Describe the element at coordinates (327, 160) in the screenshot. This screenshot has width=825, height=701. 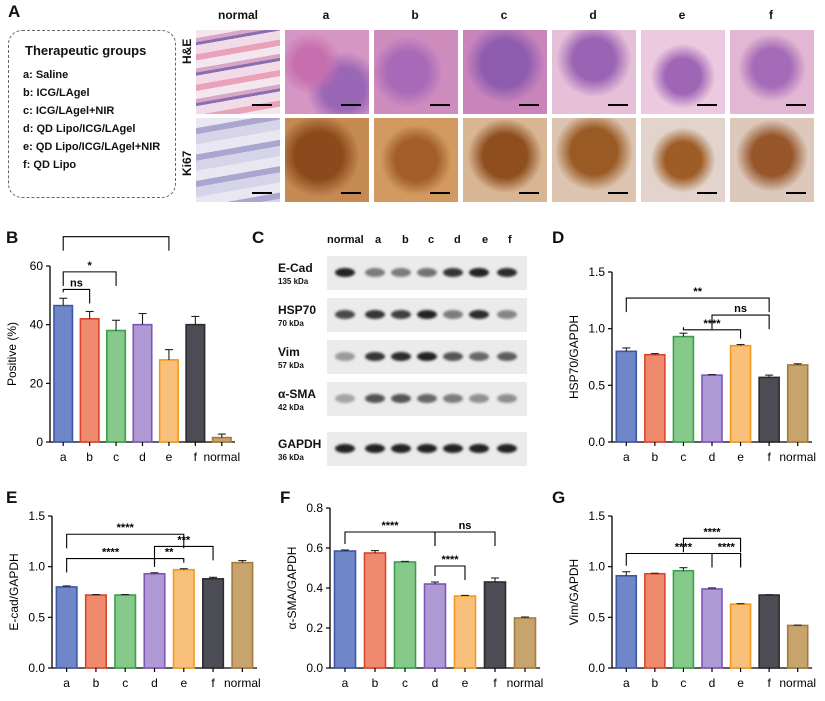
I see `ki67-tile-a` at that location.